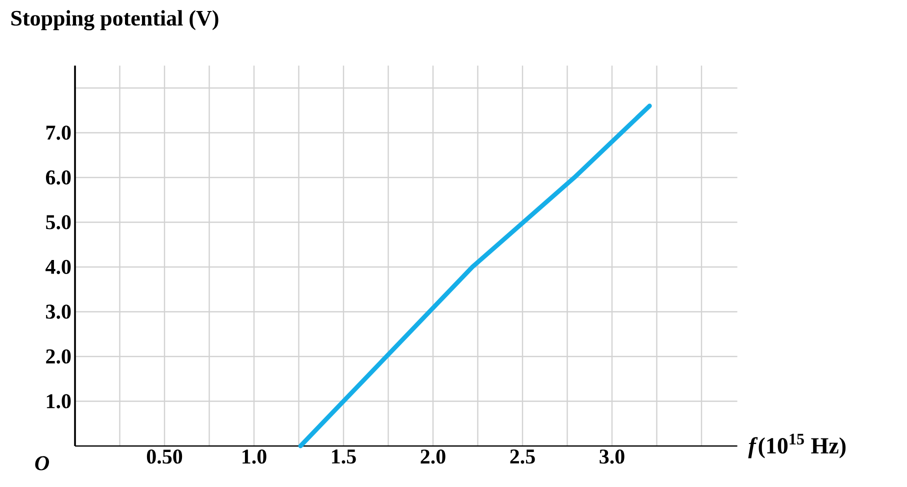 The width and height of the screenshot is (907, 487). What do you see at coordinates (58, 401) in the screenshot?
I see `y-tick-label: 1.0` at bounding box center [58, 401].